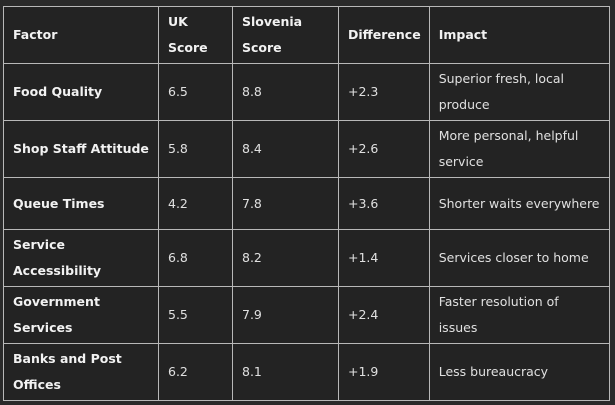 The image size is (615, 405). What do you see at coordinates (285, 203) in the screenshot?
I see `cell-slovenia-score: 7.8` at bounding box center [285, 203].